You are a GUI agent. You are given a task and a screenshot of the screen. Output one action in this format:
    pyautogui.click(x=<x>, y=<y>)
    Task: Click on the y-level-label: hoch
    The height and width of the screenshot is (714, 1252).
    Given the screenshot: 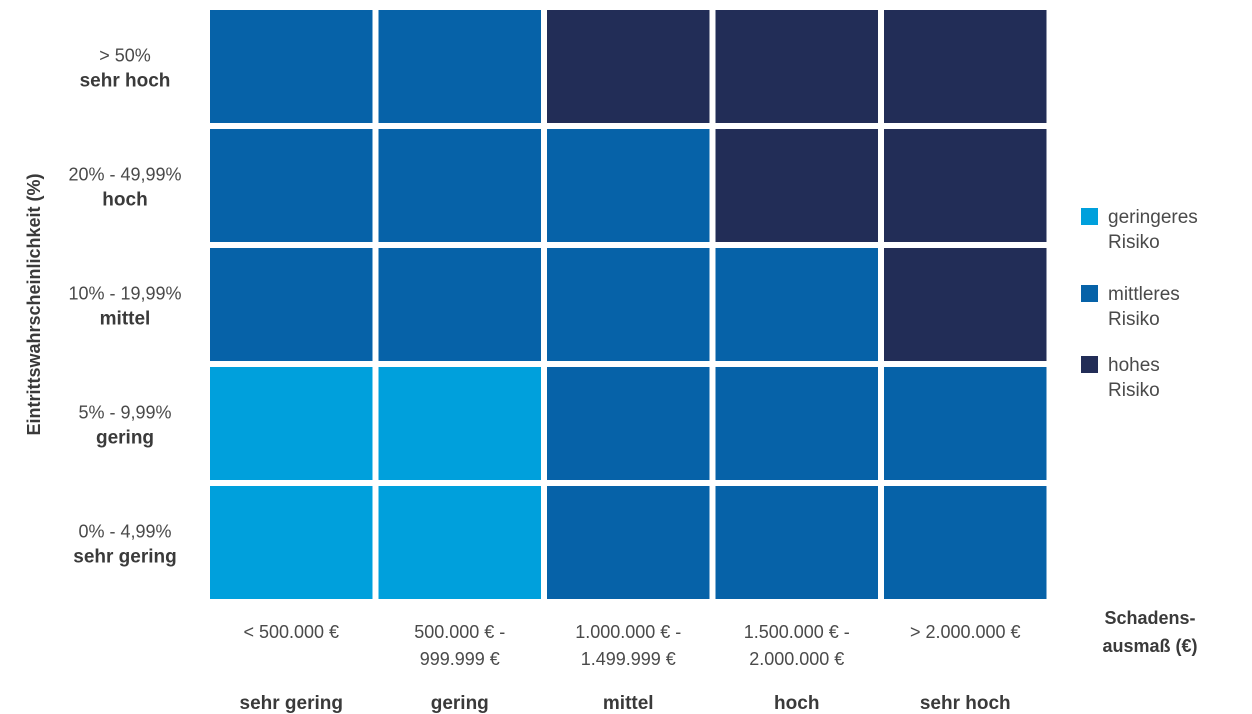 What is the action you would take?
    pyautogui.click(x=124, y=200)
    